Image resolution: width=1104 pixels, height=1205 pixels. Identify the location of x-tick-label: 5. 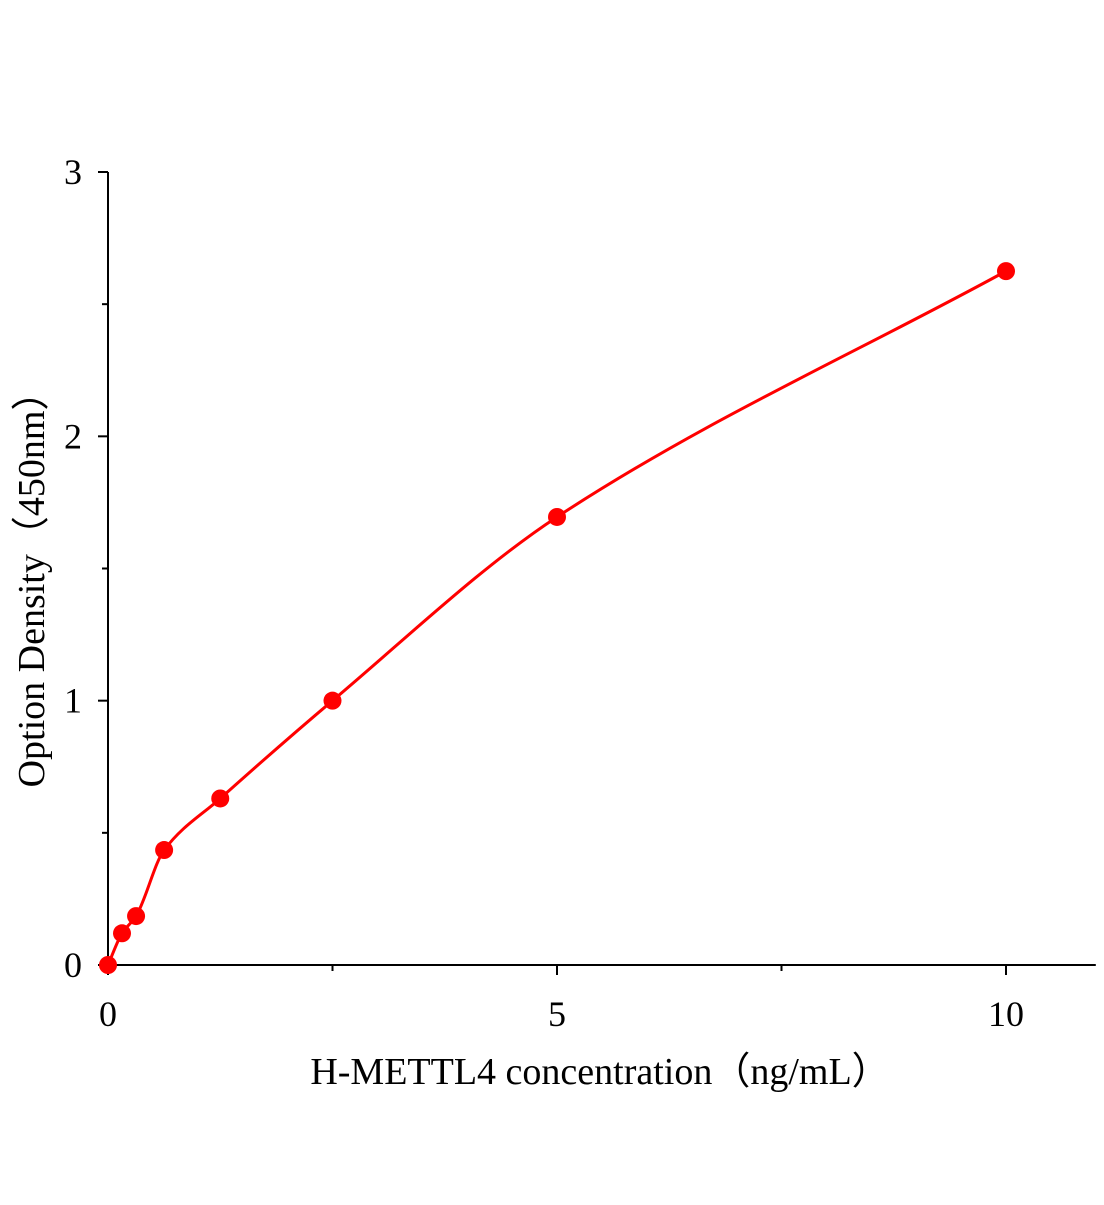
(557, 1014).